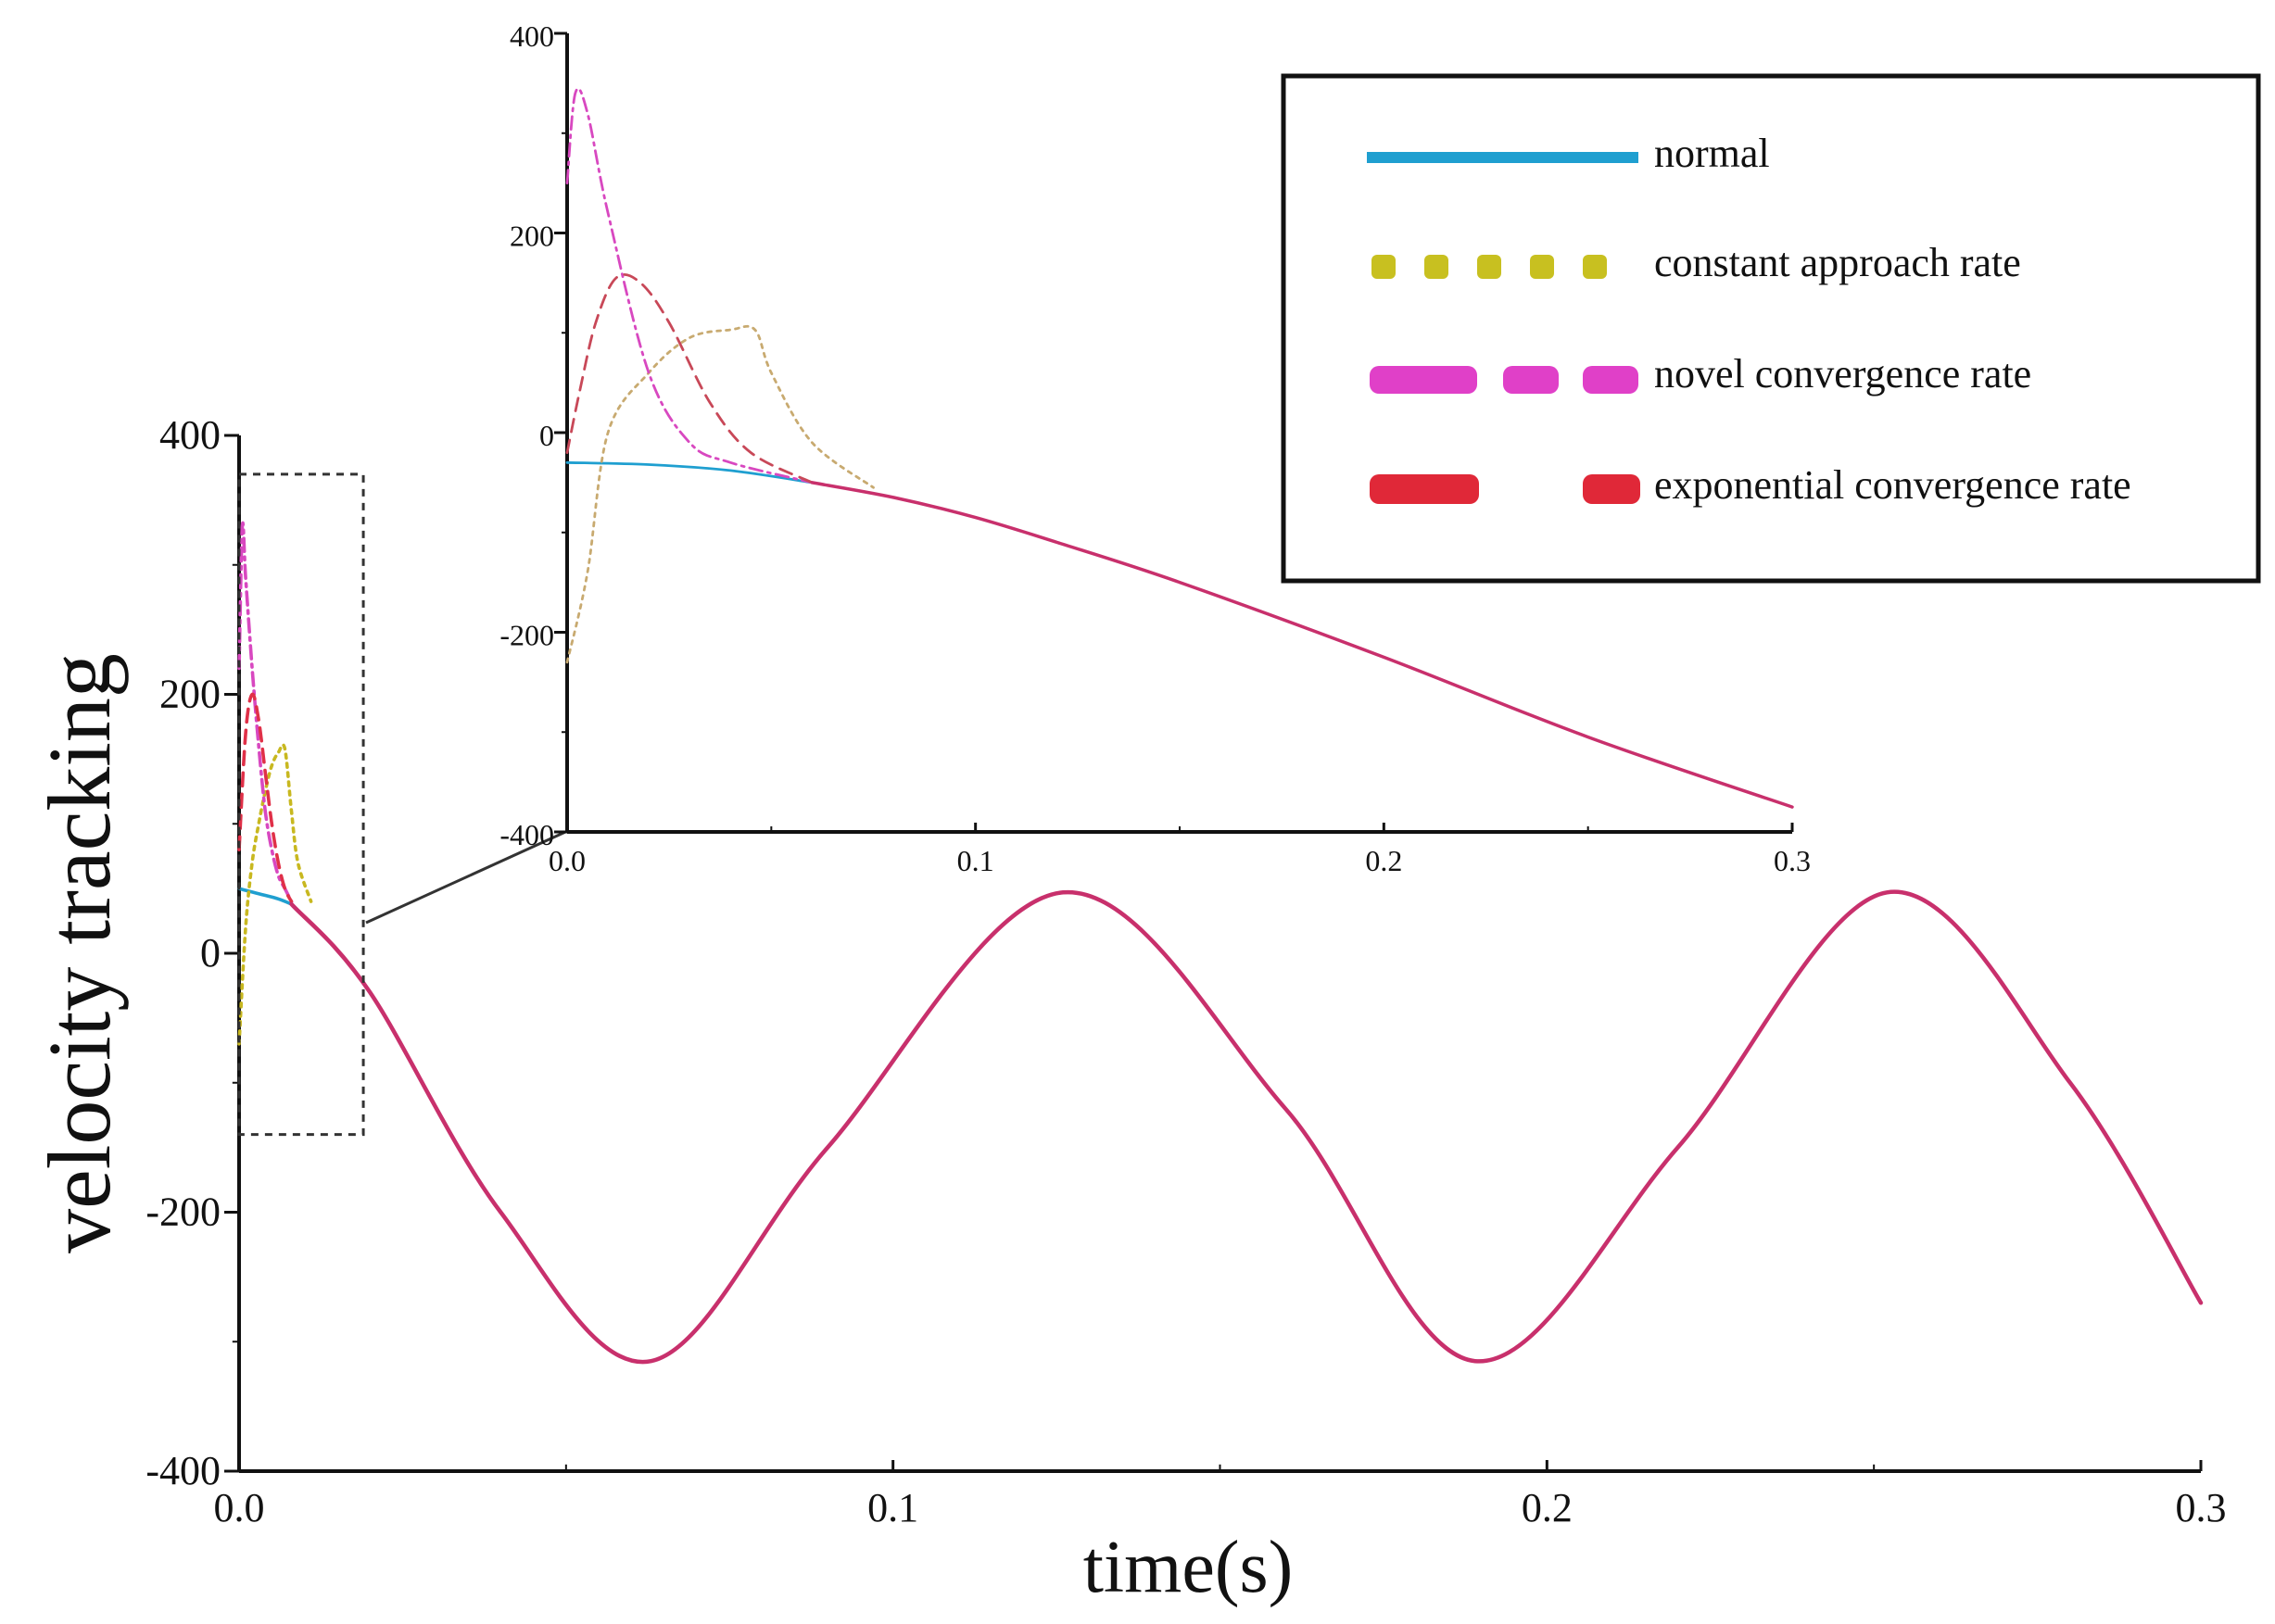 The width and height of the screenshot is (2275, 1624). I want to click on inset-y-tick-label: -200, so click(526, 635).